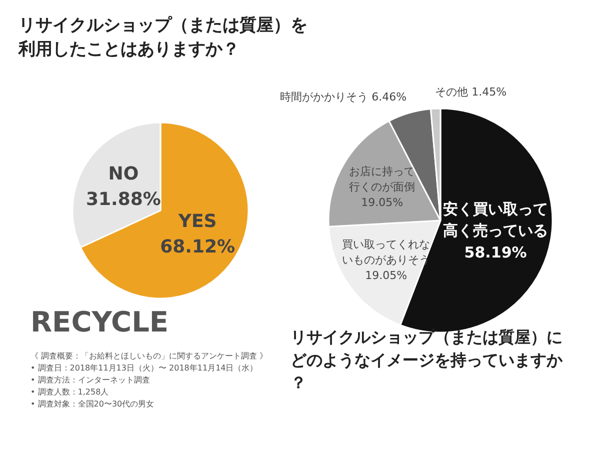 The width and height of the screenshot is (600, 455). What do you see at coordinates (382, 179) in the screenshot?
I see `slice-label: お店に持って行くのが面倒` at bounding box center [382, 179].